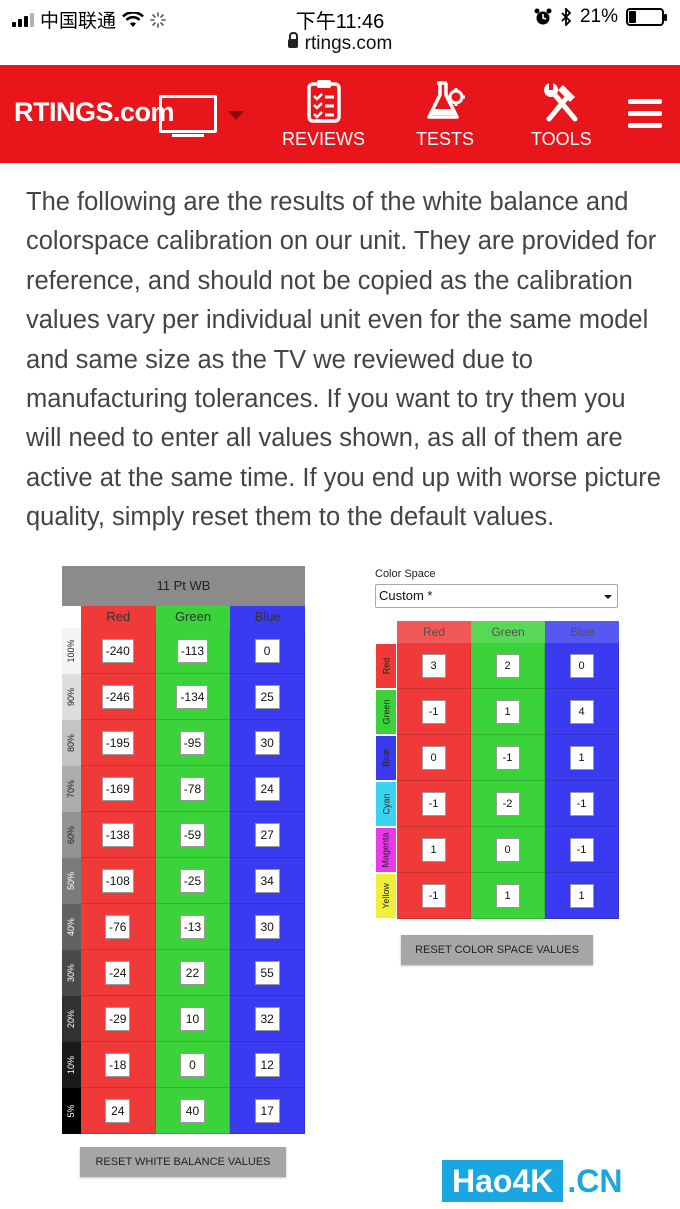 The height and width of the screenshot is (1209, 680). I want to click on wb-row: 80% -195 -95 30, so click(183, 743).